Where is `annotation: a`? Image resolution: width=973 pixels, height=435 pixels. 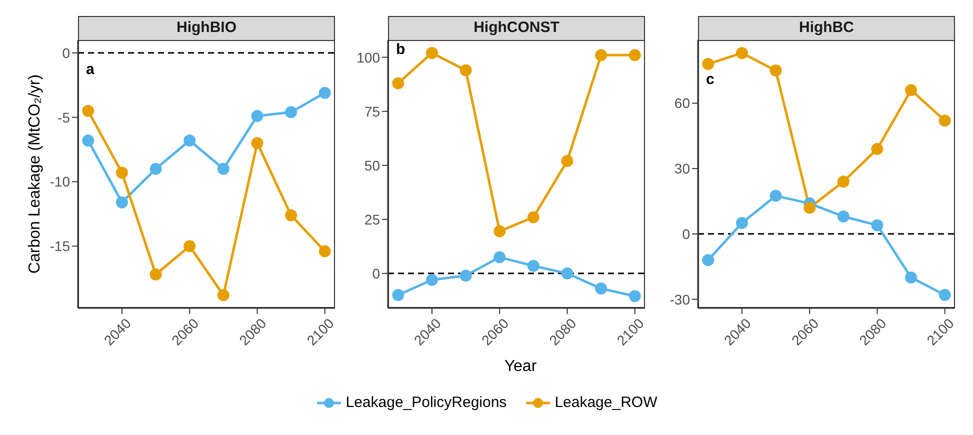 annotation: a is located at coordinates (90, 69).